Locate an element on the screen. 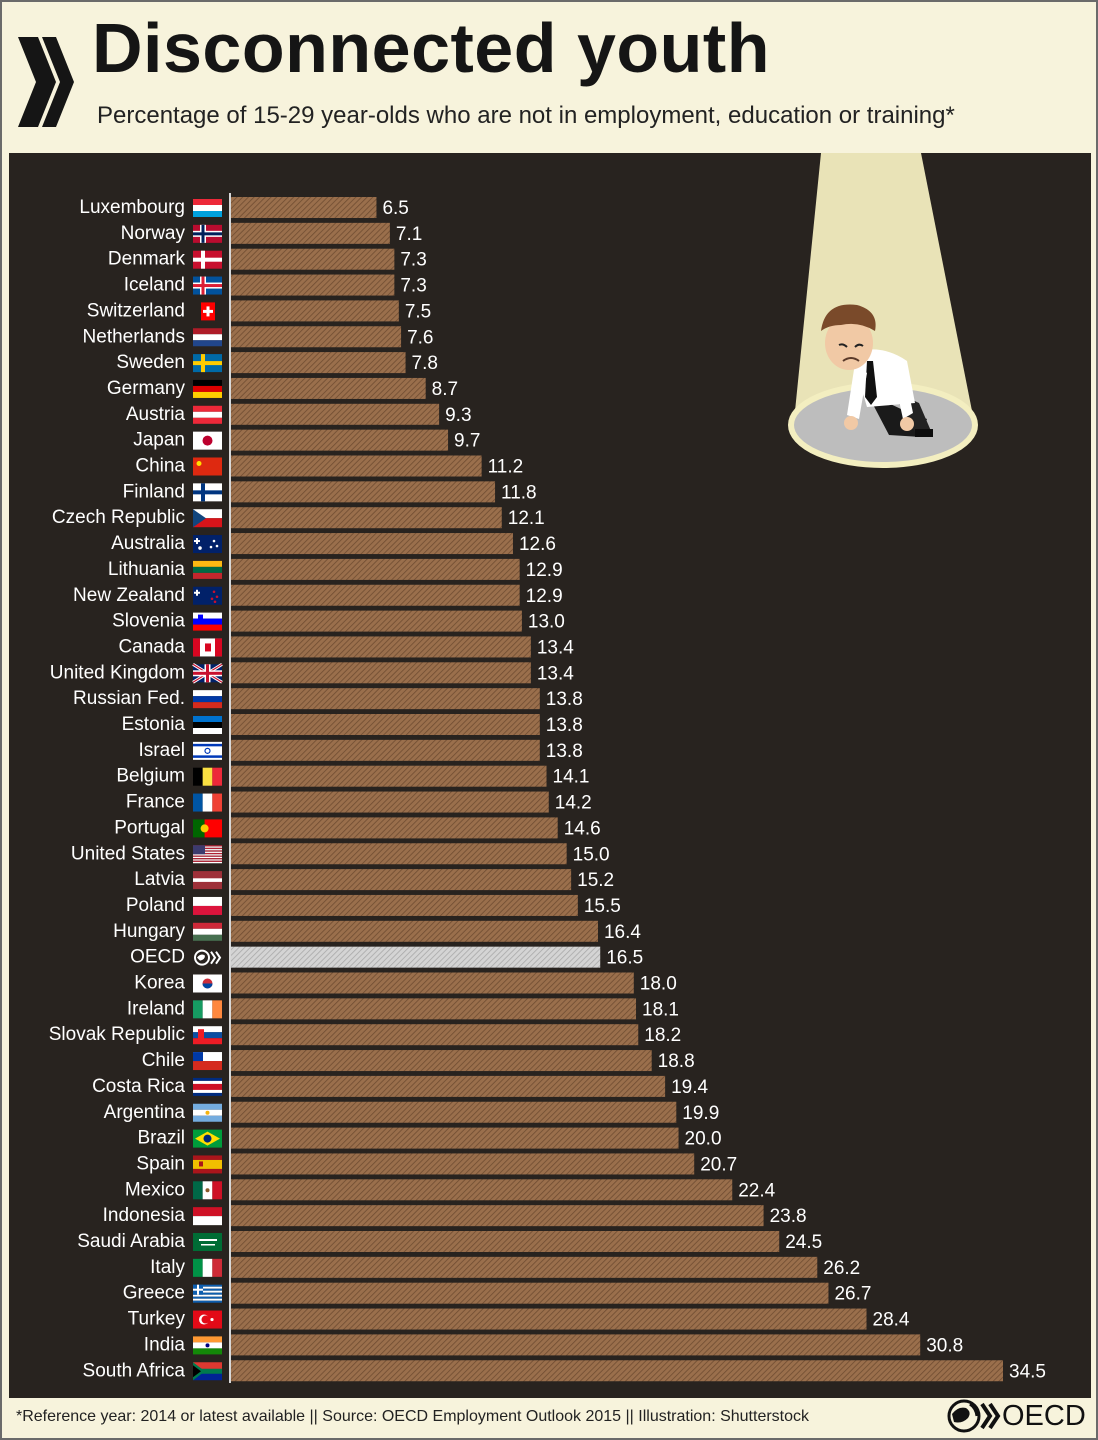 This screenshot has height=1440, width=1098. value-label: 6.5 is located at coordinates (395, 208).